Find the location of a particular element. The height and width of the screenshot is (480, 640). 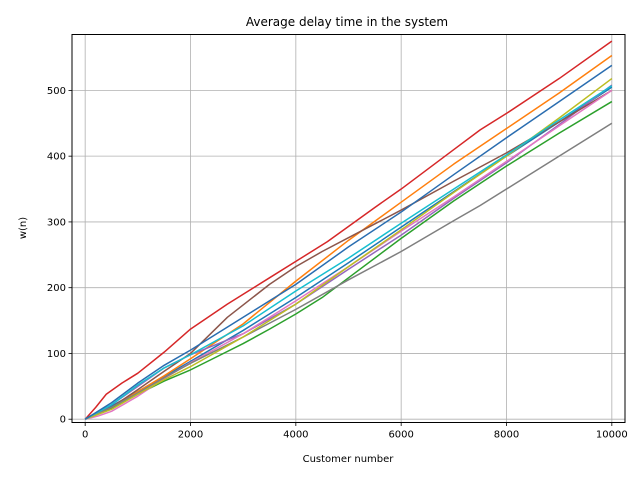

x-axis-label: Customer number is located at coordinates (349, 459).